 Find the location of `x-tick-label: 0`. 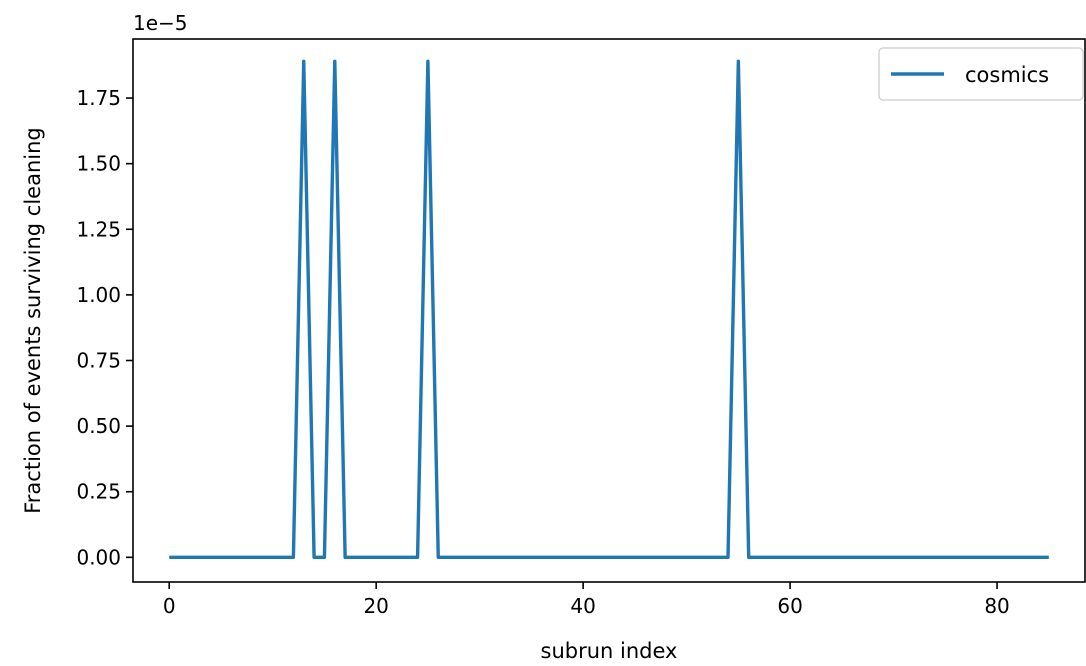

x-tick-label: 0 is located at coordinates (169, 606).